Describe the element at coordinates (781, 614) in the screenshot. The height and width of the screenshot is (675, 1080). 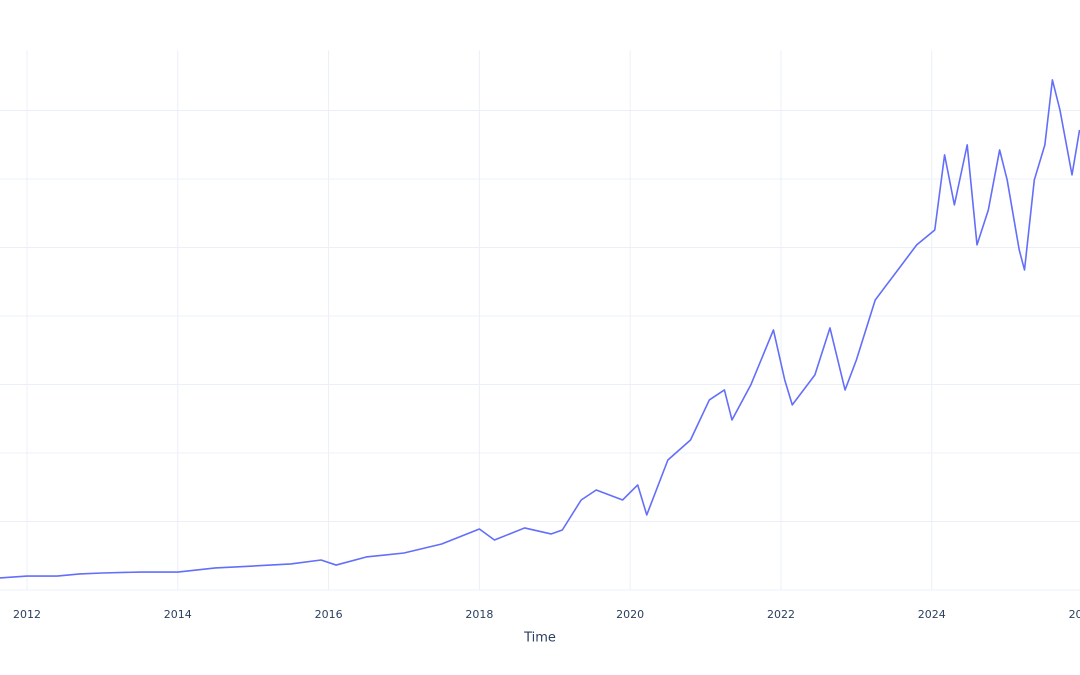
I see `x-tick-label: 2022` at that location.